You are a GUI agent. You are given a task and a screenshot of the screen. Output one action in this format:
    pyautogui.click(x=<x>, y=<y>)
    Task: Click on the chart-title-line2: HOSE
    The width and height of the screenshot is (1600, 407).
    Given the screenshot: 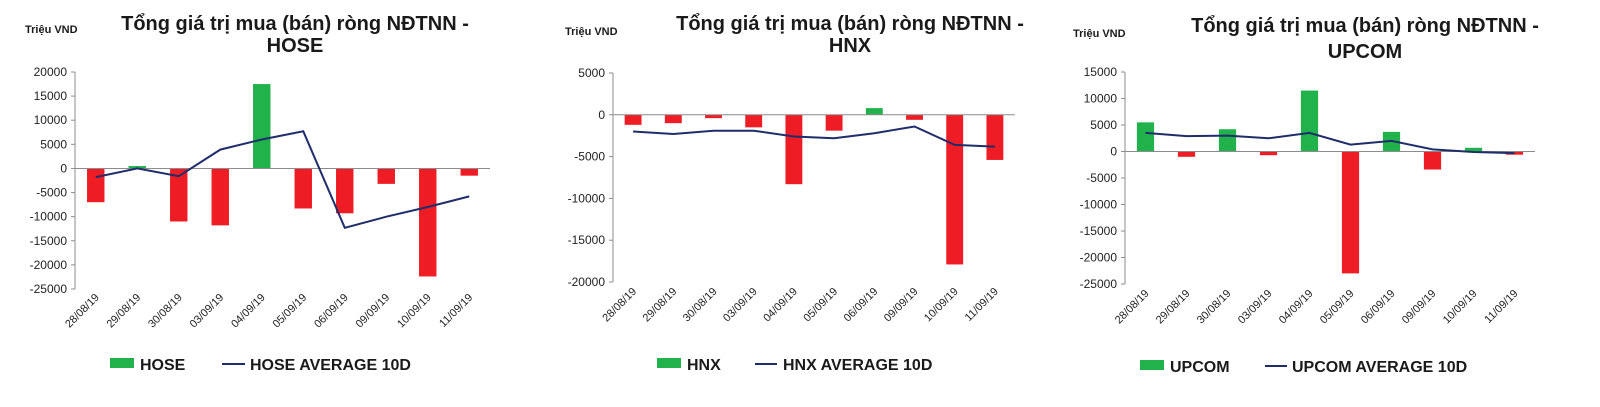 What is the action you would take?
    pyautogui.click(x=295, y=46)
    